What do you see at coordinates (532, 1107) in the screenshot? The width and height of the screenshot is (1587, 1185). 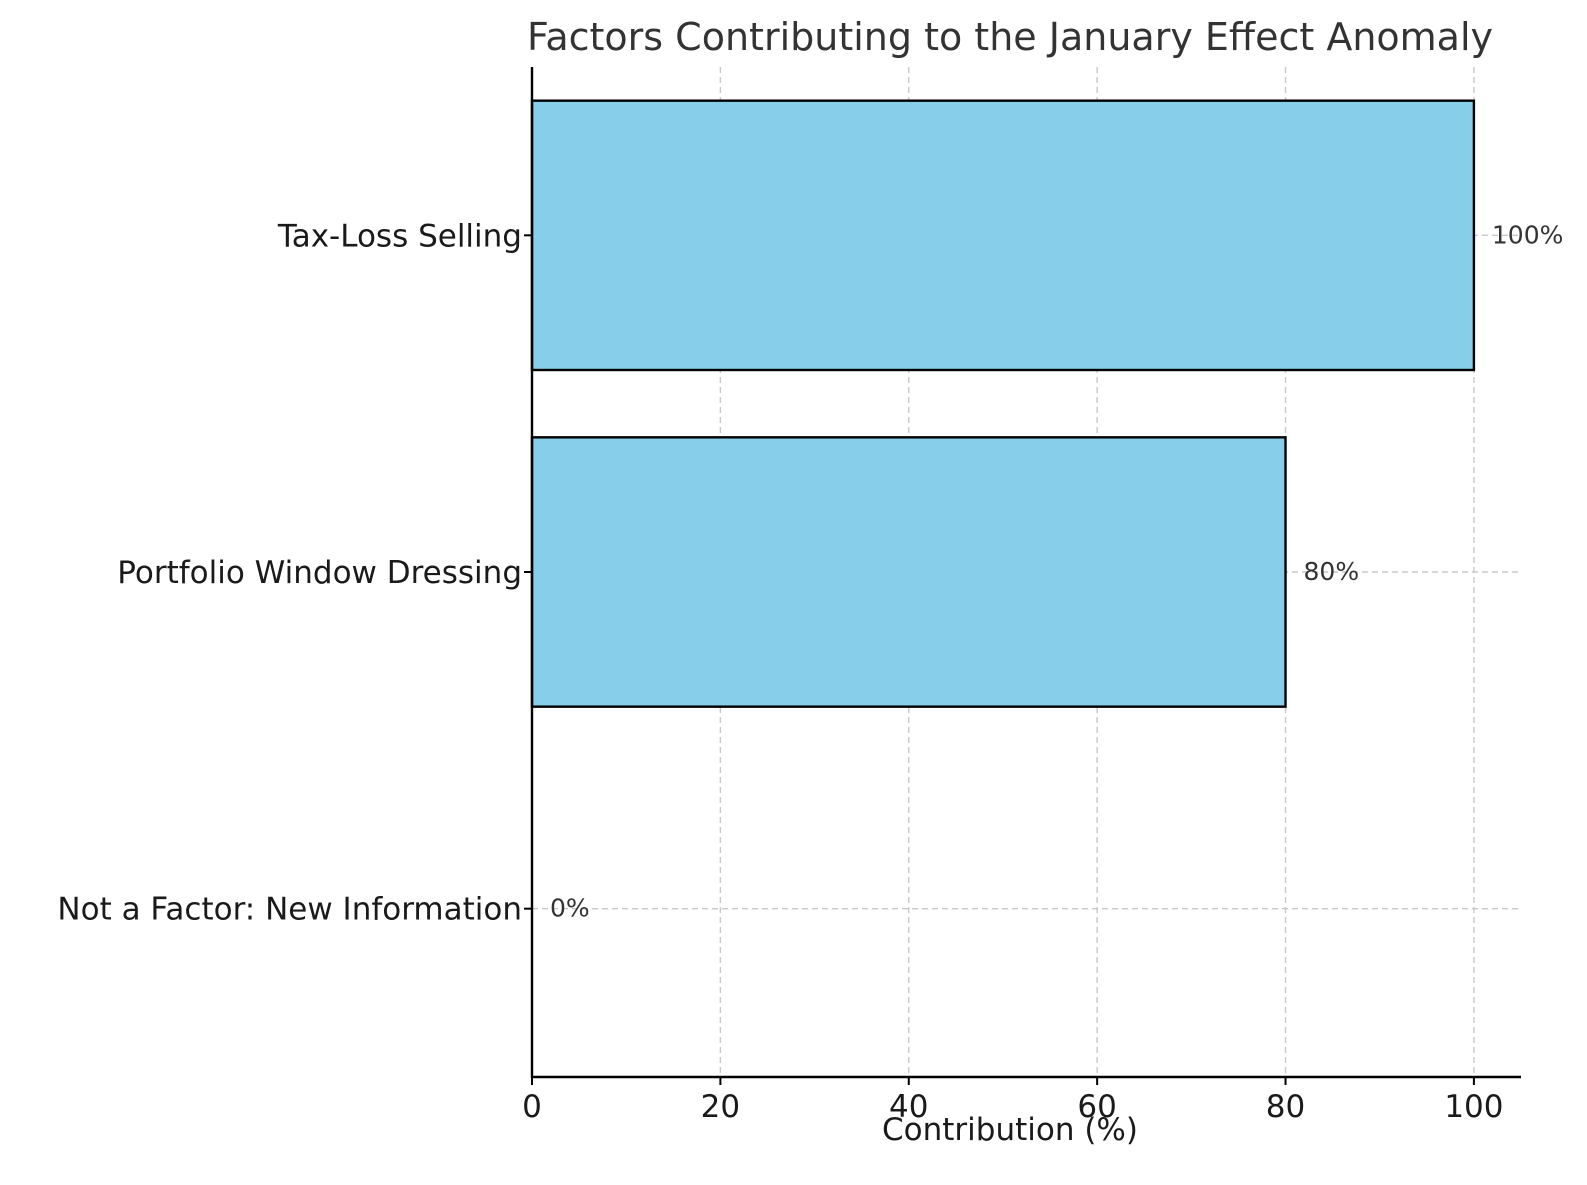 I see `x-tick-label: 0` at bounding box center [532, 1107].